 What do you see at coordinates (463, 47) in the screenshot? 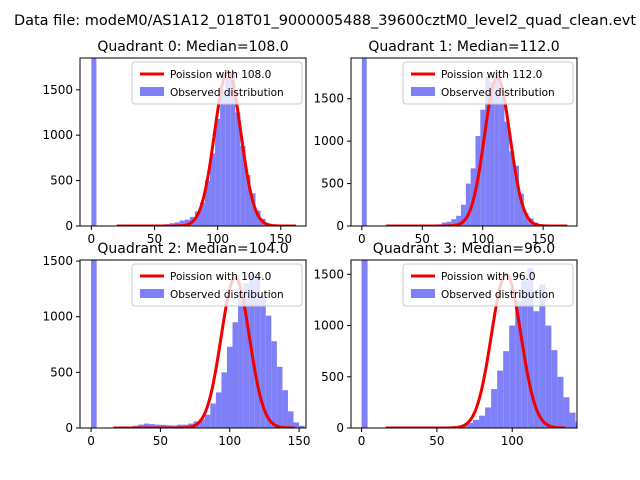
I see `panel-title: Quadrant 1: Median=112.0` at bounding box center [463, 47].